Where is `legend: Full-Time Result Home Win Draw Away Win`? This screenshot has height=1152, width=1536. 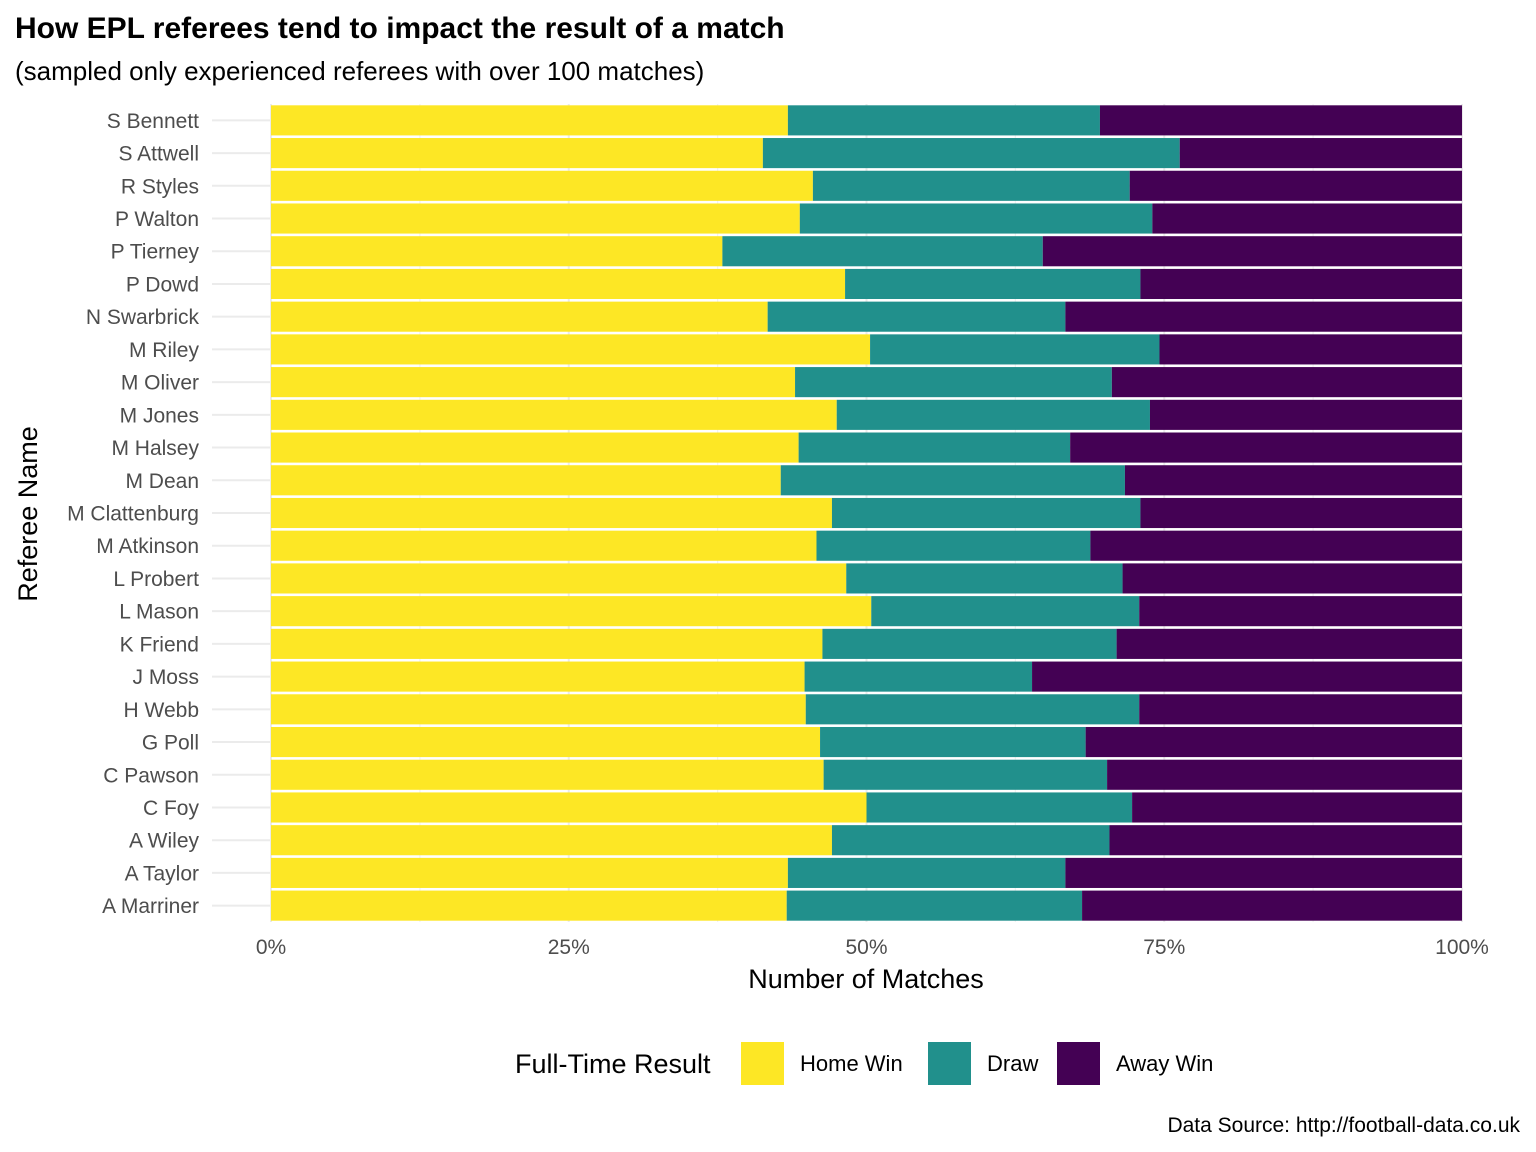
legend: Full-Time Result Home Win Draw Away Win is located at coordinates (864, 1063).